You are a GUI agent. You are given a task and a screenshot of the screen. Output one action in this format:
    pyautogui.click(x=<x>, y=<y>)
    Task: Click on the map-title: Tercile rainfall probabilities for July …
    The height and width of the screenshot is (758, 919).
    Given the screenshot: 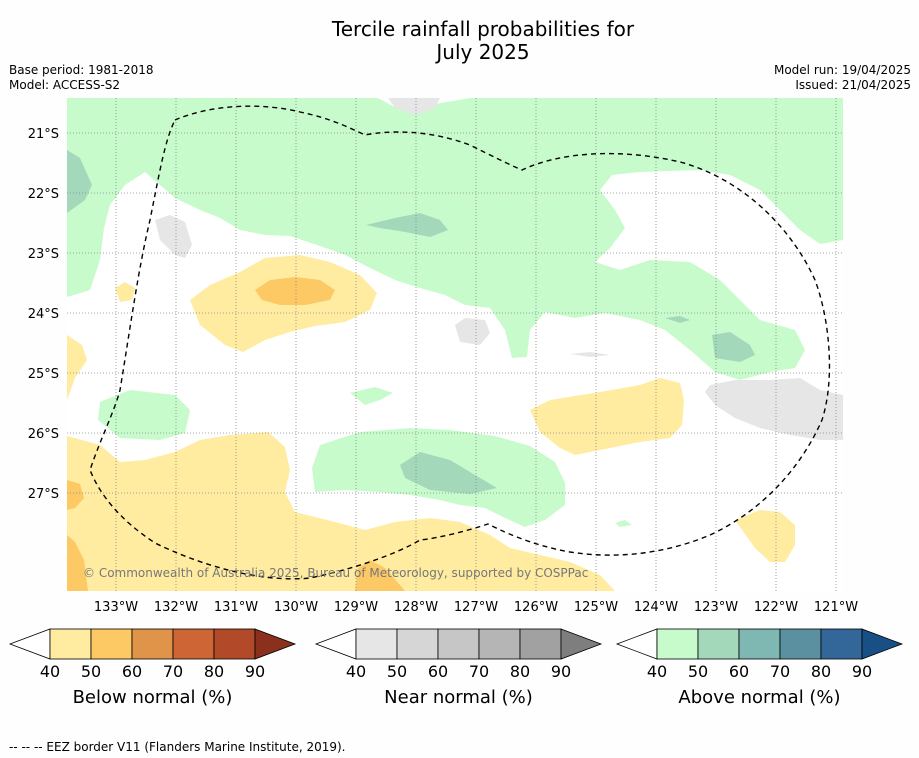 What is the action you would take?
    pyautogui.click(x=459, y=41)
    